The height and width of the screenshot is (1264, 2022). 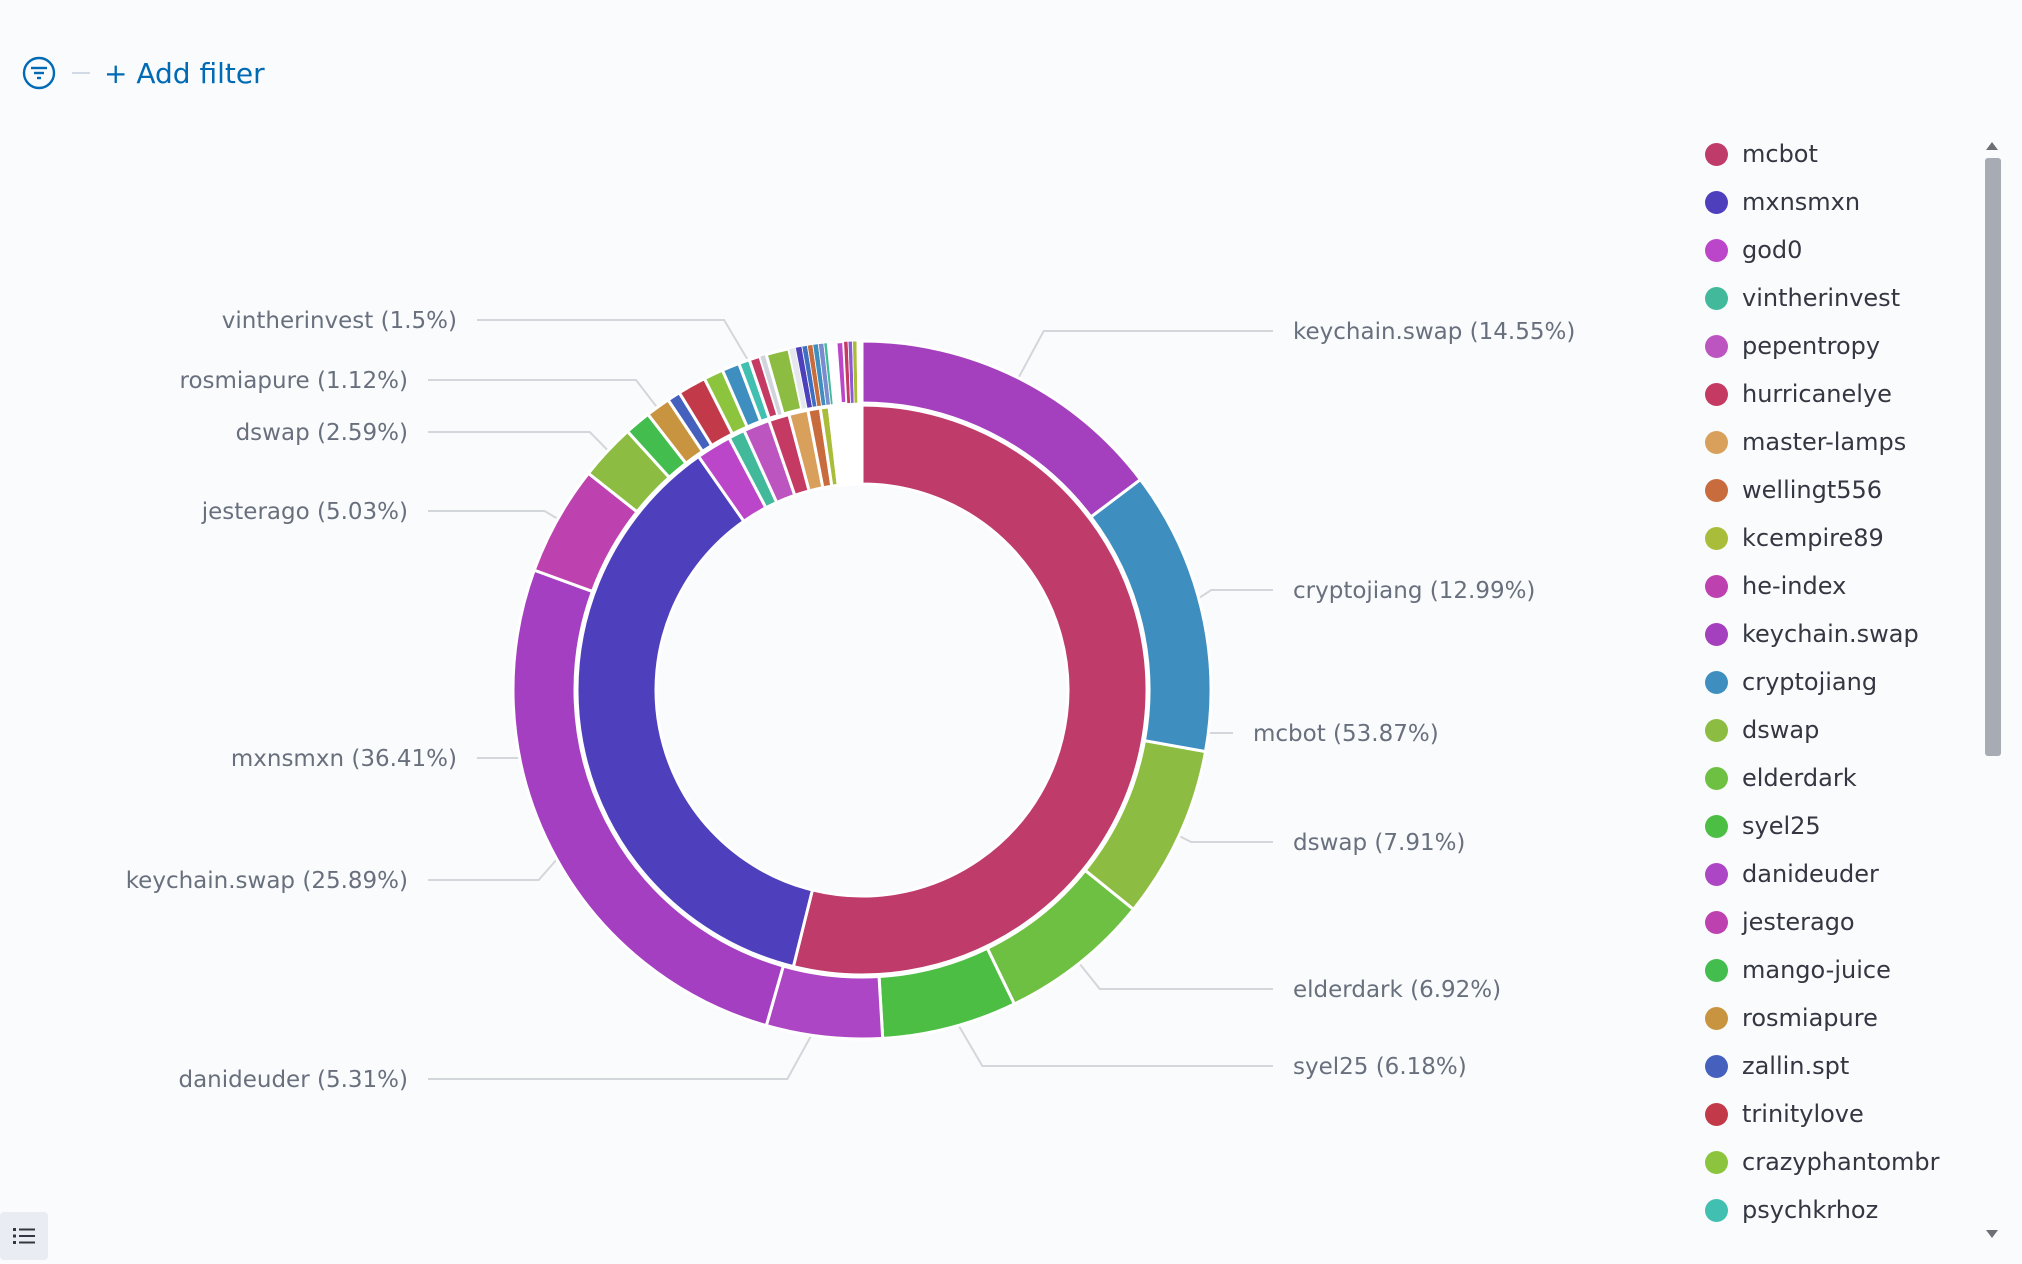 What do you see at coordinates (1840, 154) in the screenshot?
I see `legend-item: mcbot` at bounding box center [1840, 154].